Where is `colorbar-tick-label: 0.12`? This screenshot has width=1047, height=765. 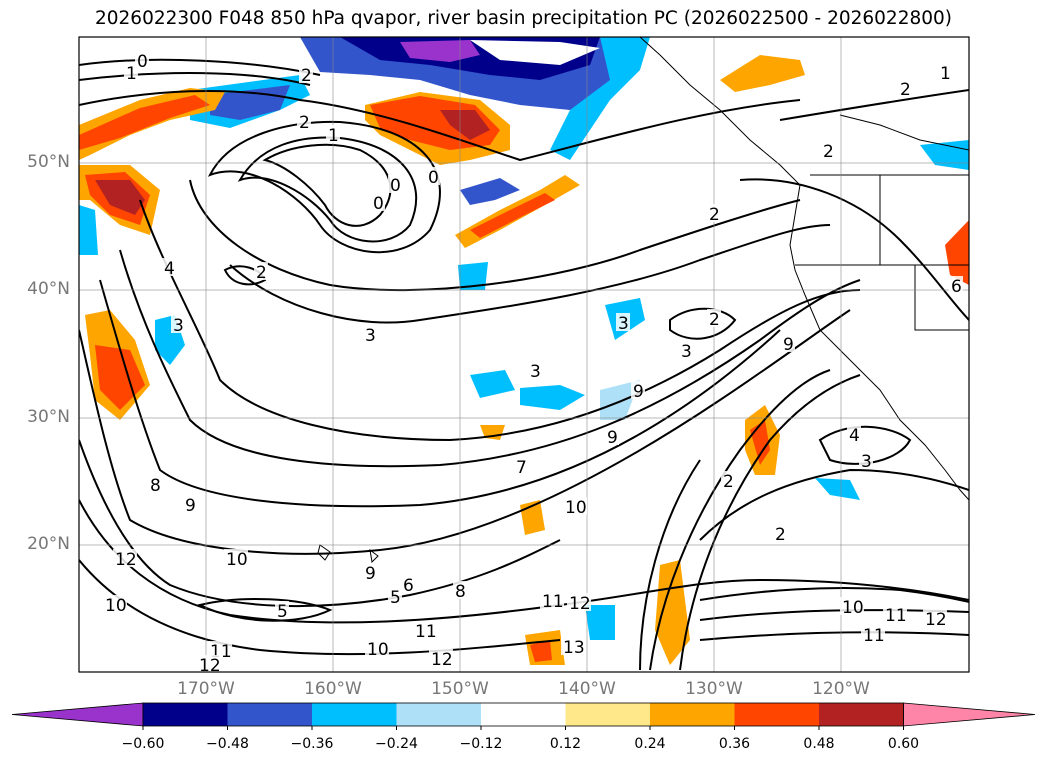
colorbar-tick-label: 0.12 is located at coordinates (565, 744).